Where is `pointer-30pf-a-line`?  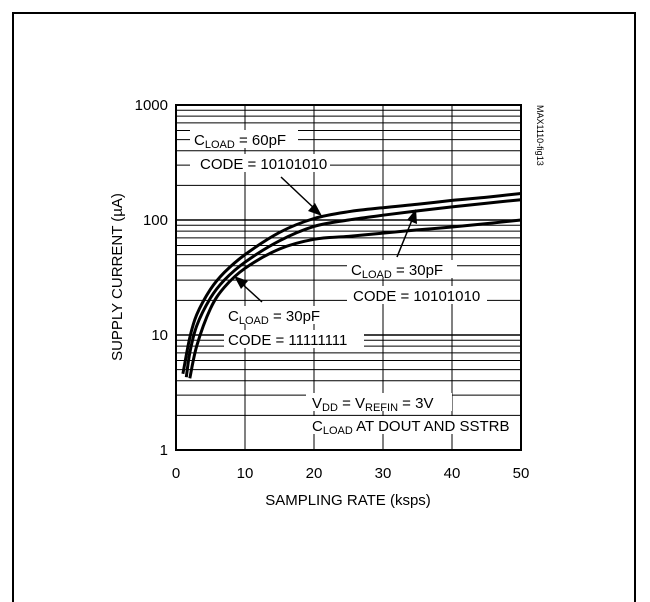 pointer-30pf-a-line is located at coordinates (404, 238).